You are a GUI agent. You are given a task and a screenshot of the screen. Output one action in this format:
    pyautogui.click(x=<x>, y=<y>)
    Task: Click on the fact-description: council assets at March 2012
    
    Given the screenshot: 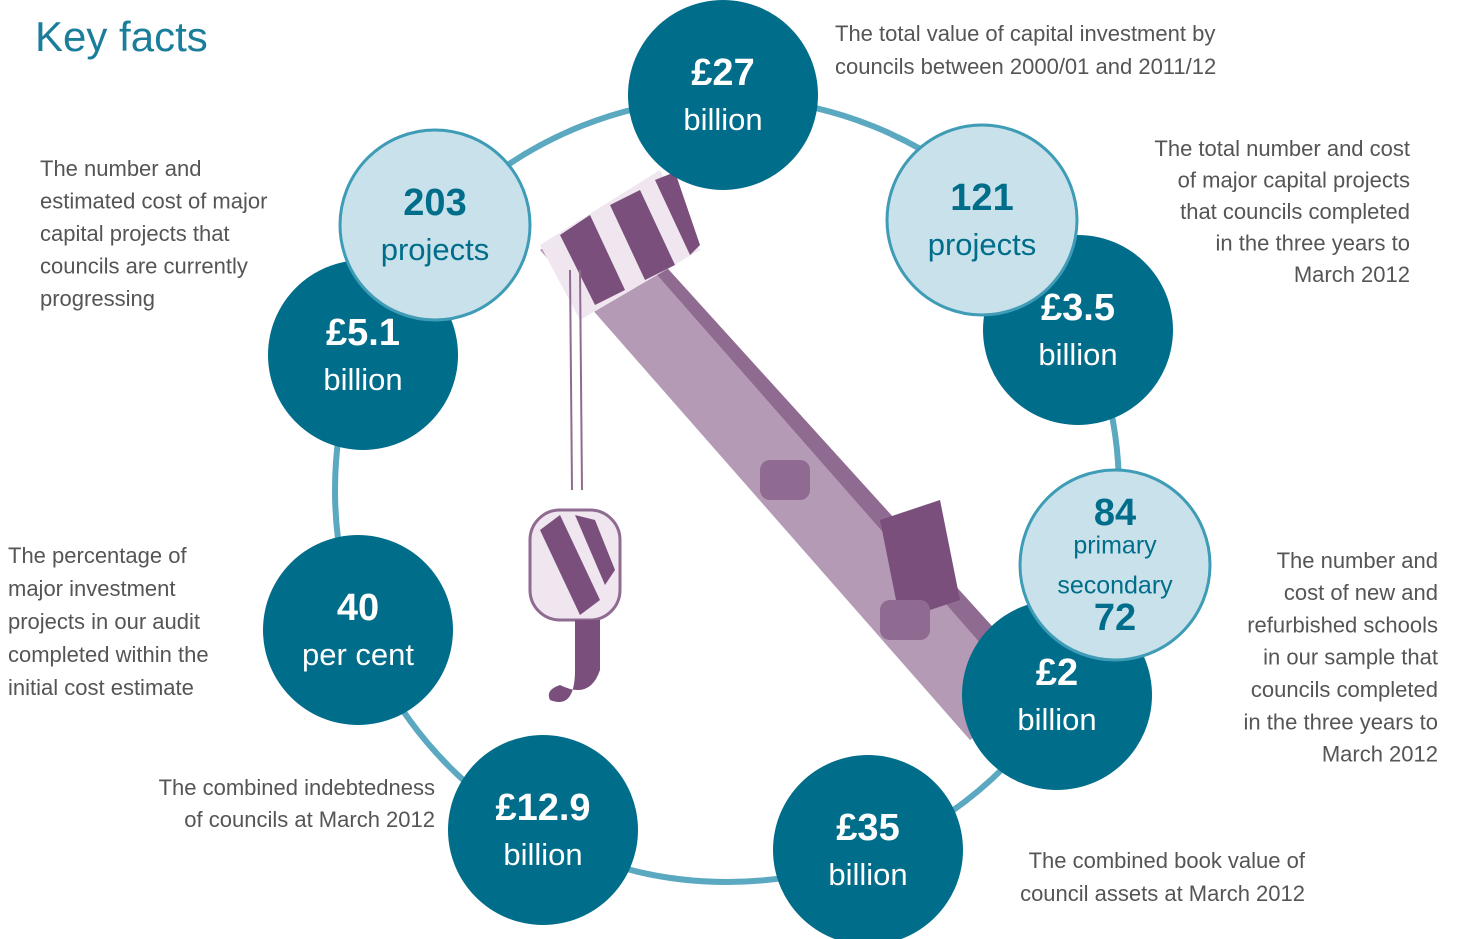 What is the action you would take?
    pyautogui.click(x=1162, y=893)
    